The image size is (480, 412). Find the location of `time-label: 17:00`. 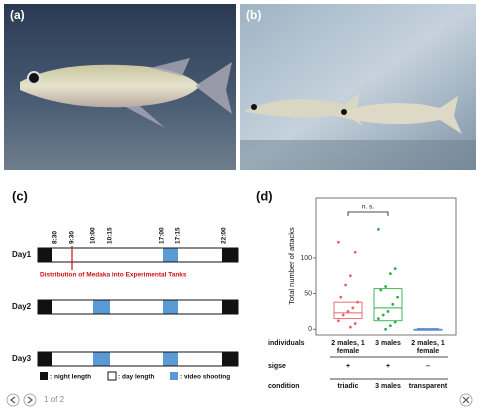

time-label: 17:00 is located at coordinates (162, 235).